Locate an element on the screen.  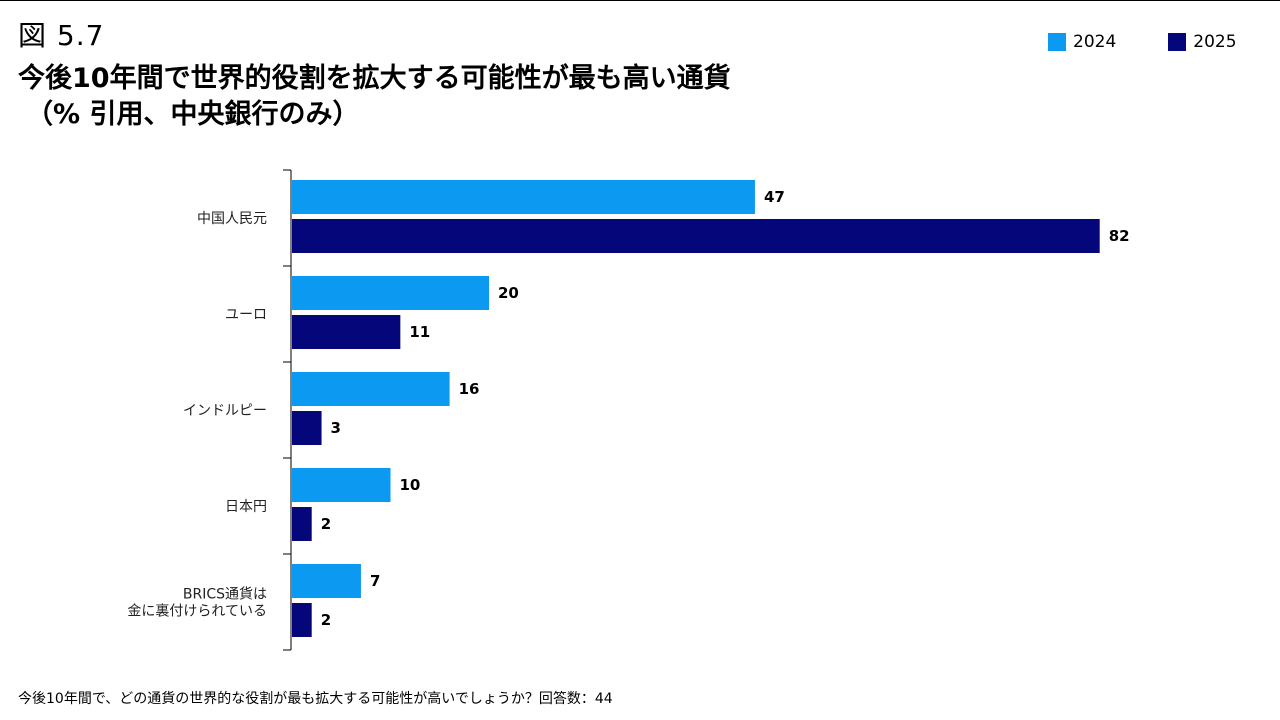
category-label: インドルピー is located at coordinates (225, 411).